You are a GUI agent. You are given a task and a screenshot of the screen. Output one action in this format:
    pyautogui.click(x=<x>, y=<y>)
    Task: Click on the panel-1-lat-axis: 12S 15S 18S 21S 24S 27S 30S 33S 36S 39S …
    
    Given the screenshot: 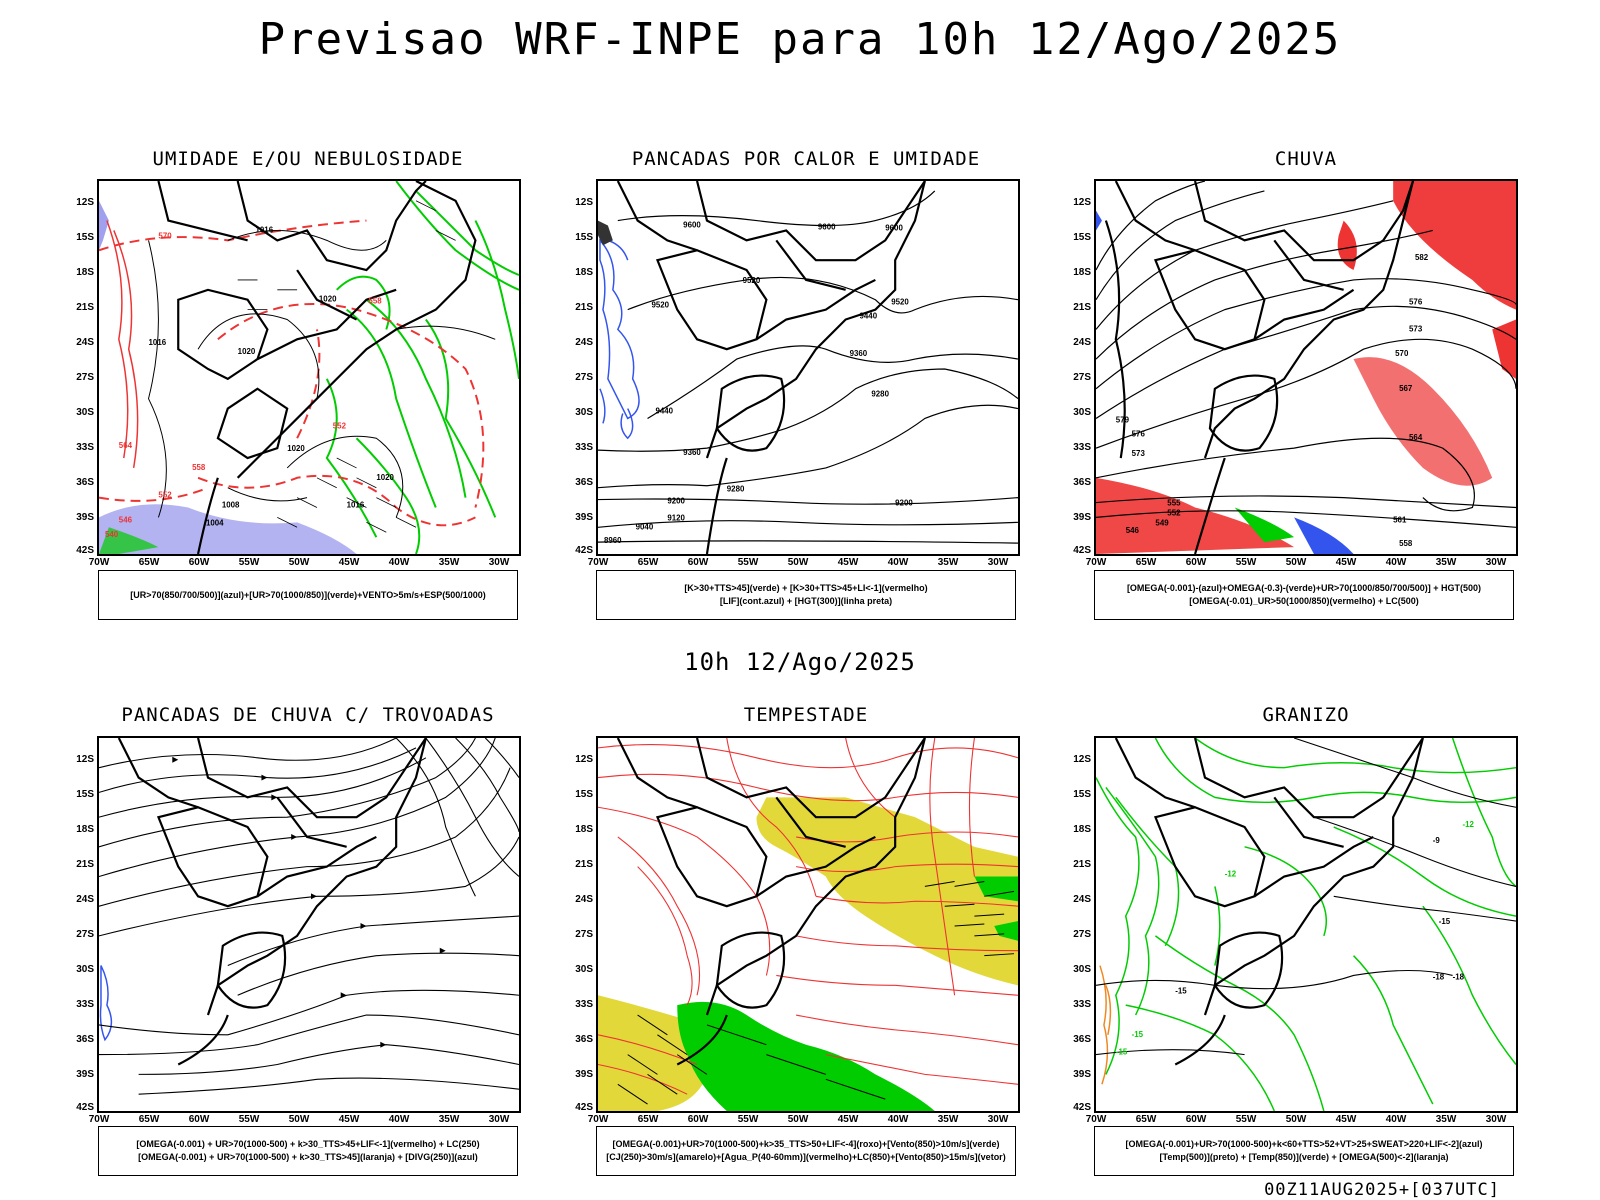 What is the action you would take?
    pyautogui.click(x=81, y=367)
    